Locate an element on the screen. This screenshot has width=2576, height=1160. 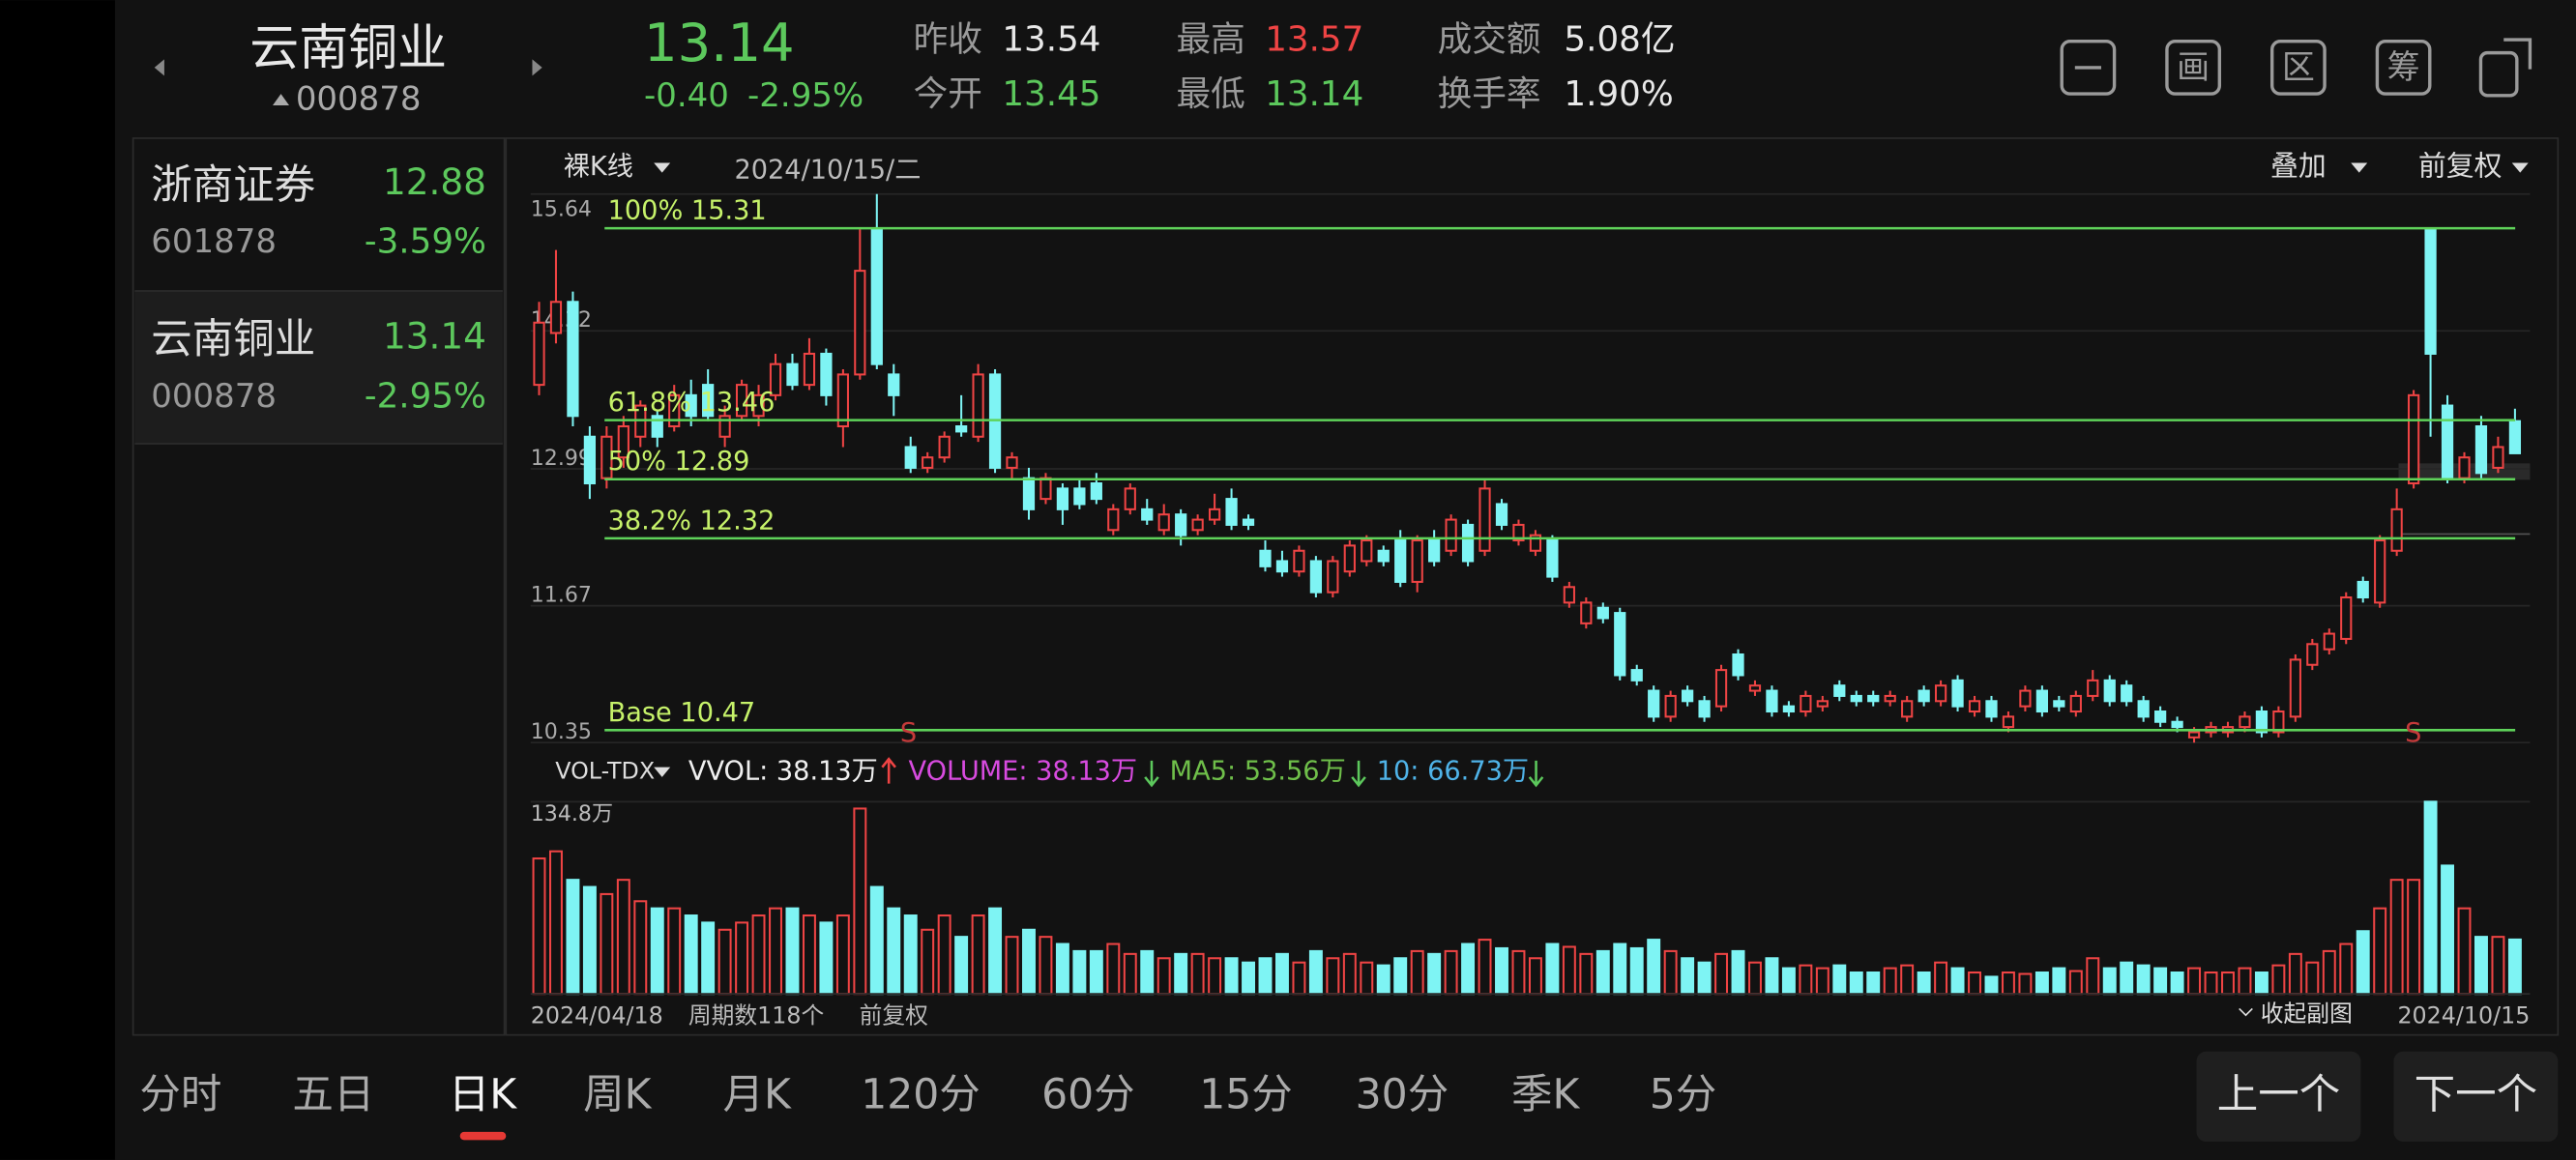
adjust: 前复权 is located at coordinates (2460, 166).